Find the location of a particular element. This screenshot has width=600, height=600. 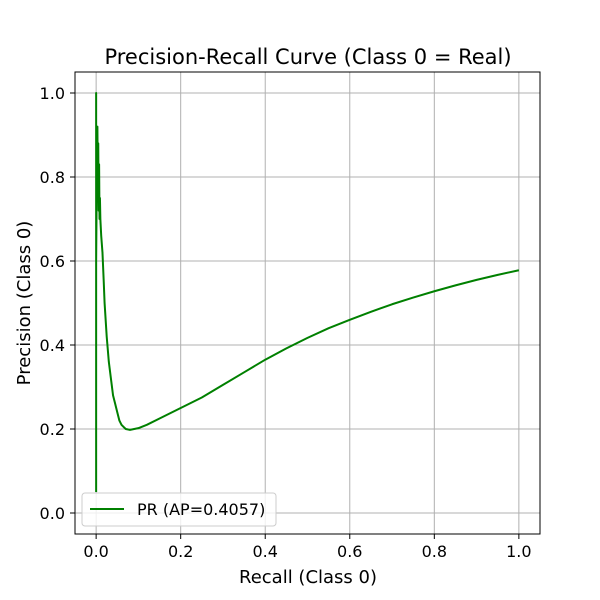

y-tick-label: 0.6 is located at coordinates (52, 261).